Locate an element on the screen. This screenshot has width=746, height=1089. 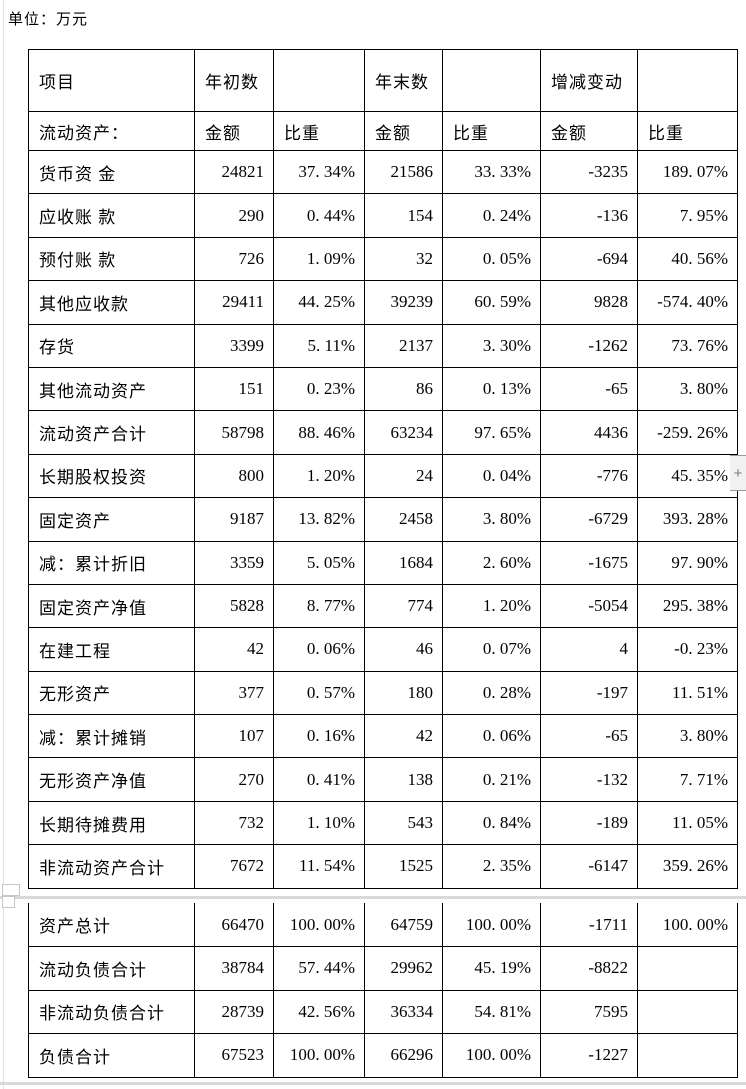
cell-value: -1711 is located at coordinates (589, 925).